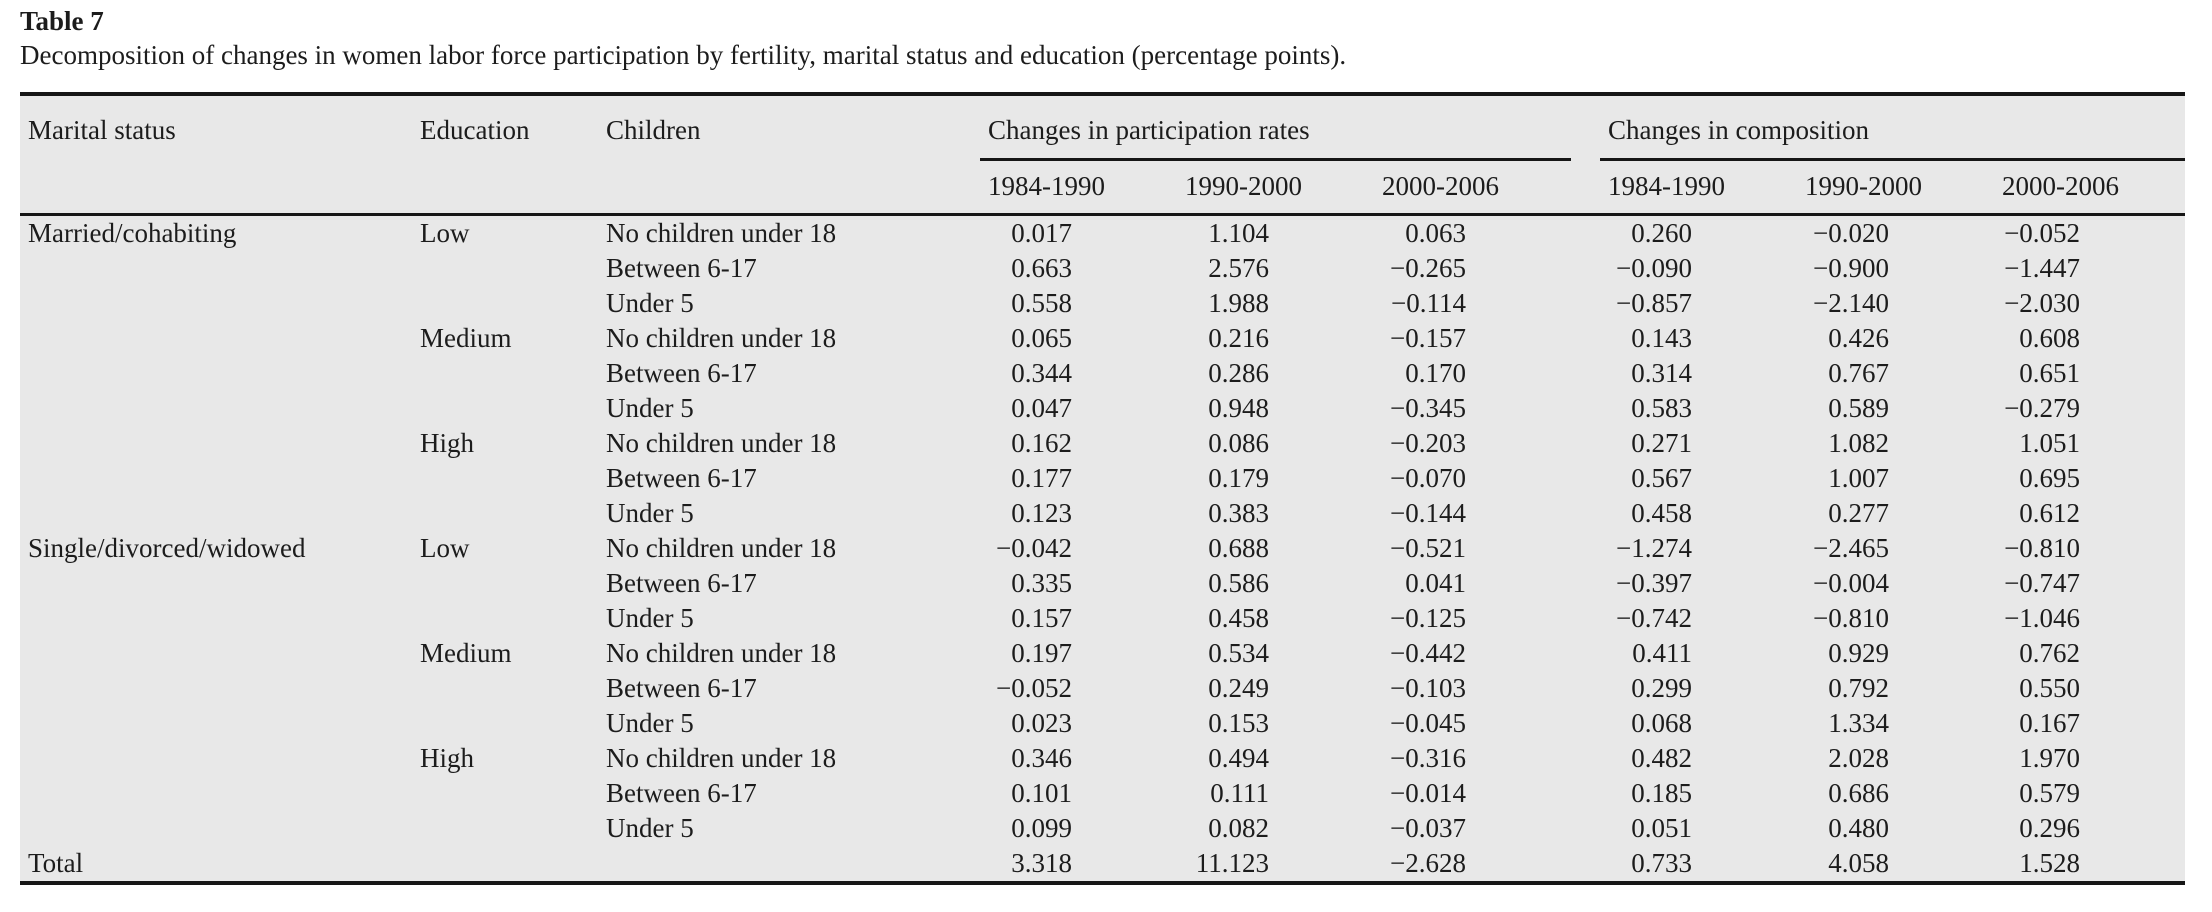  What do you see at coordinates (1851, 618) in the screenshot?
I see `cell-composition-1990-2000: −0.810` at bounding box center [1851, 618].